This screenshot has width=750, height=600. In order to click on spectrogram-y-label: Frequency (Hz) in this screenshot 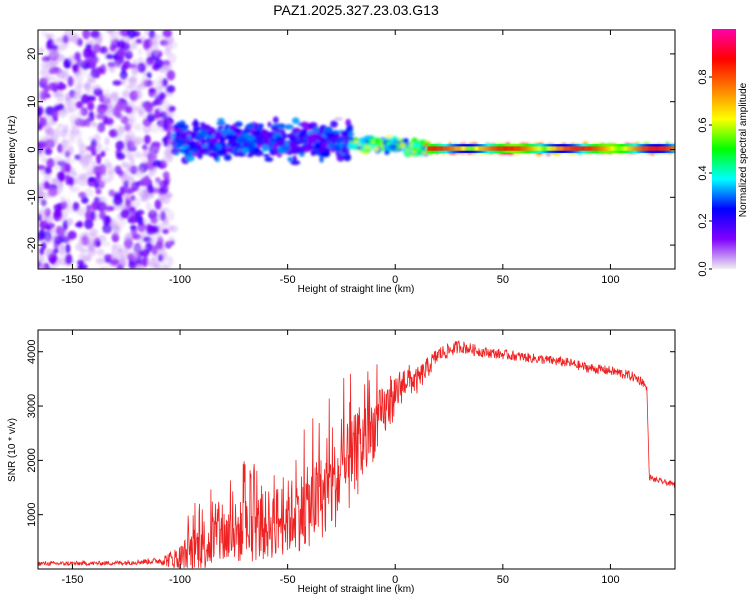, I will do `click(12, 150)`.